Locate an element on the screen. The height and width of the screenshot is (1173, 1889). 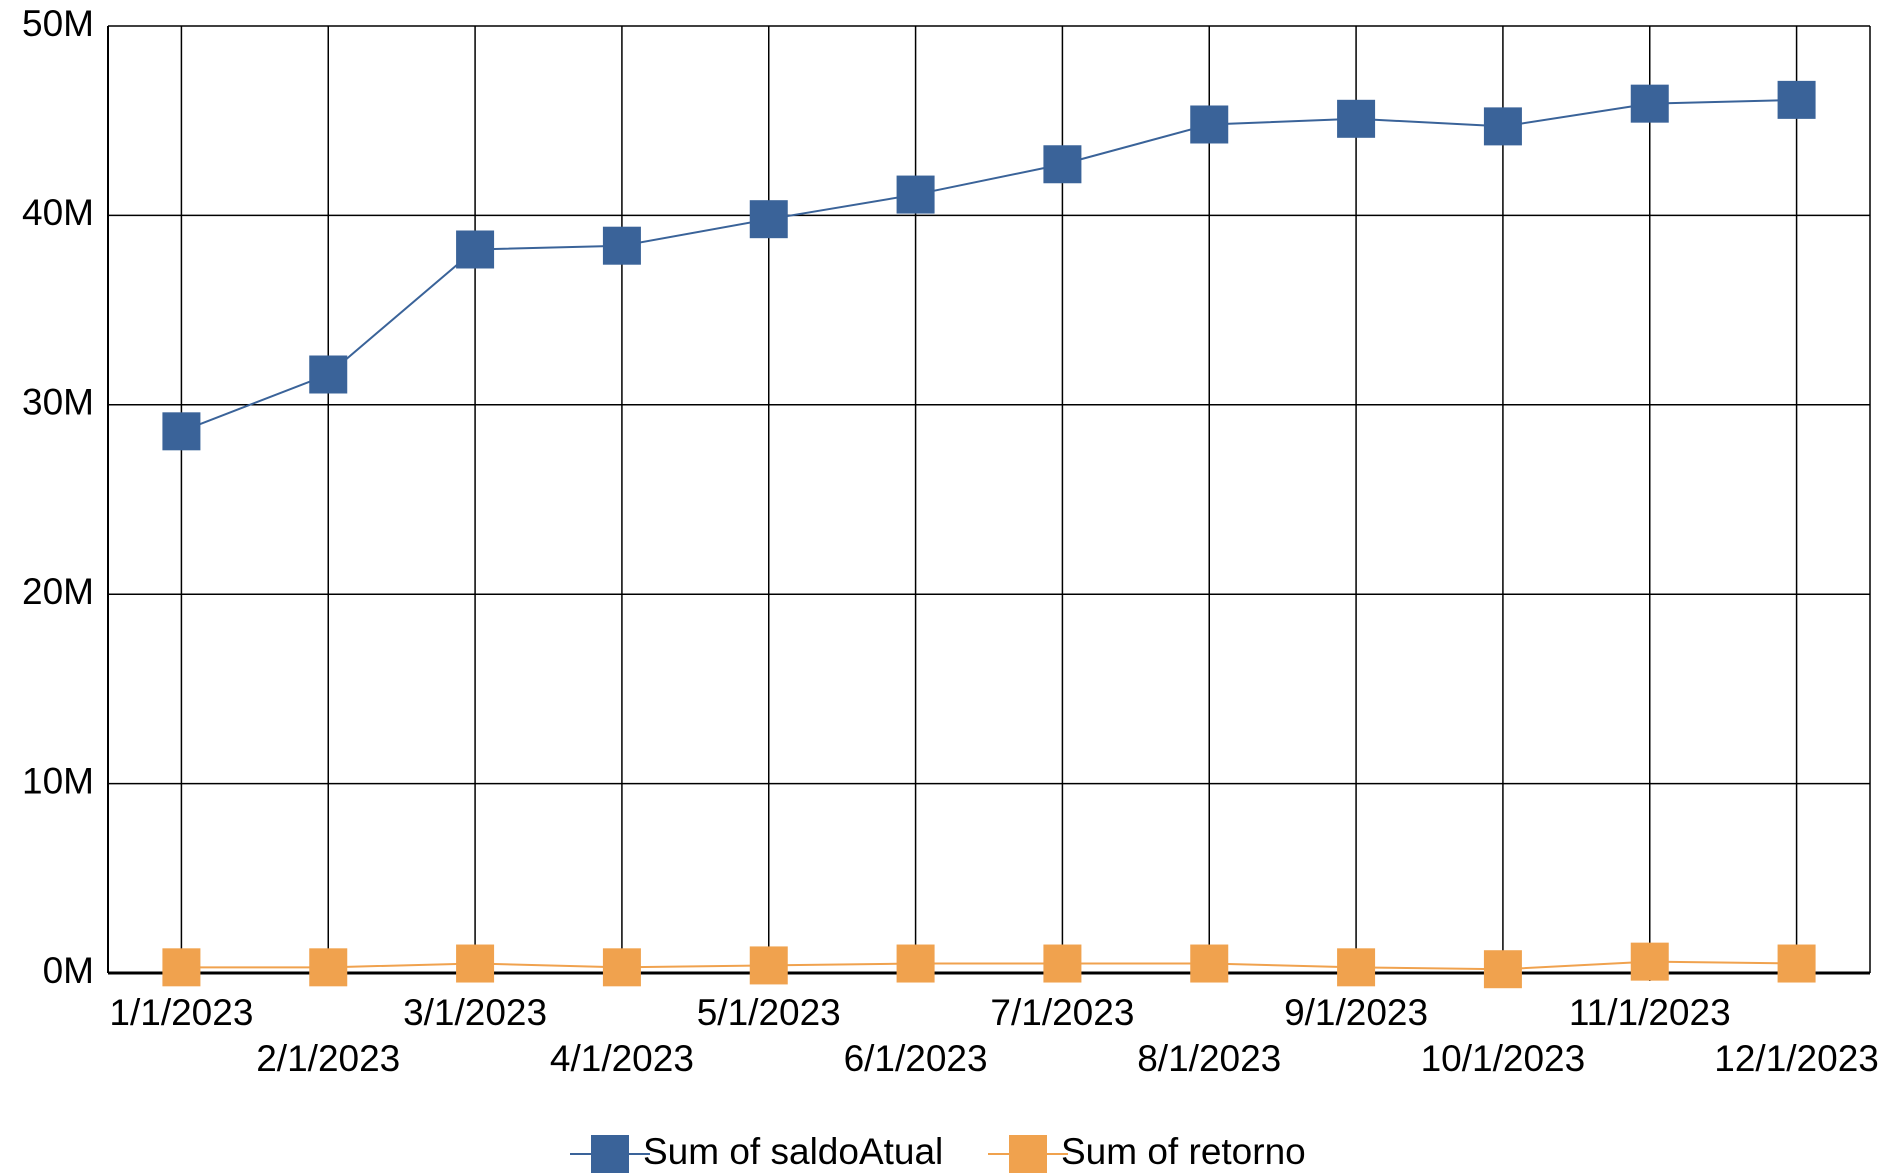
y-tick-label: 50M is located at coordinates (58, 23).